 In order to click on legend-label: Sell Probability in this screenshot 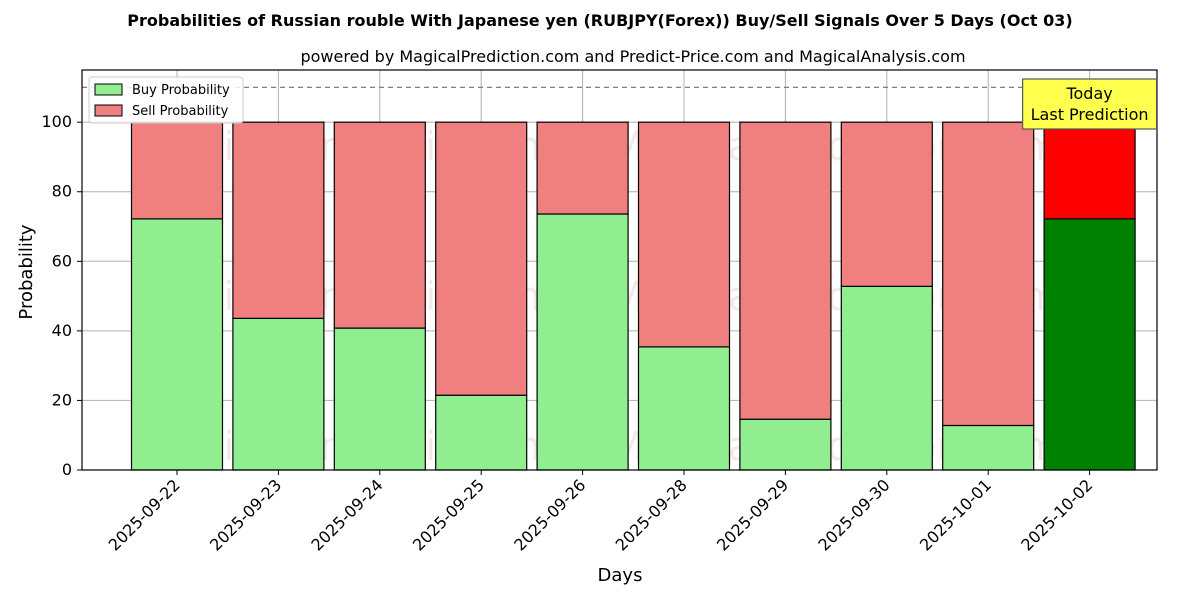, I will do `click(180, 111)`.